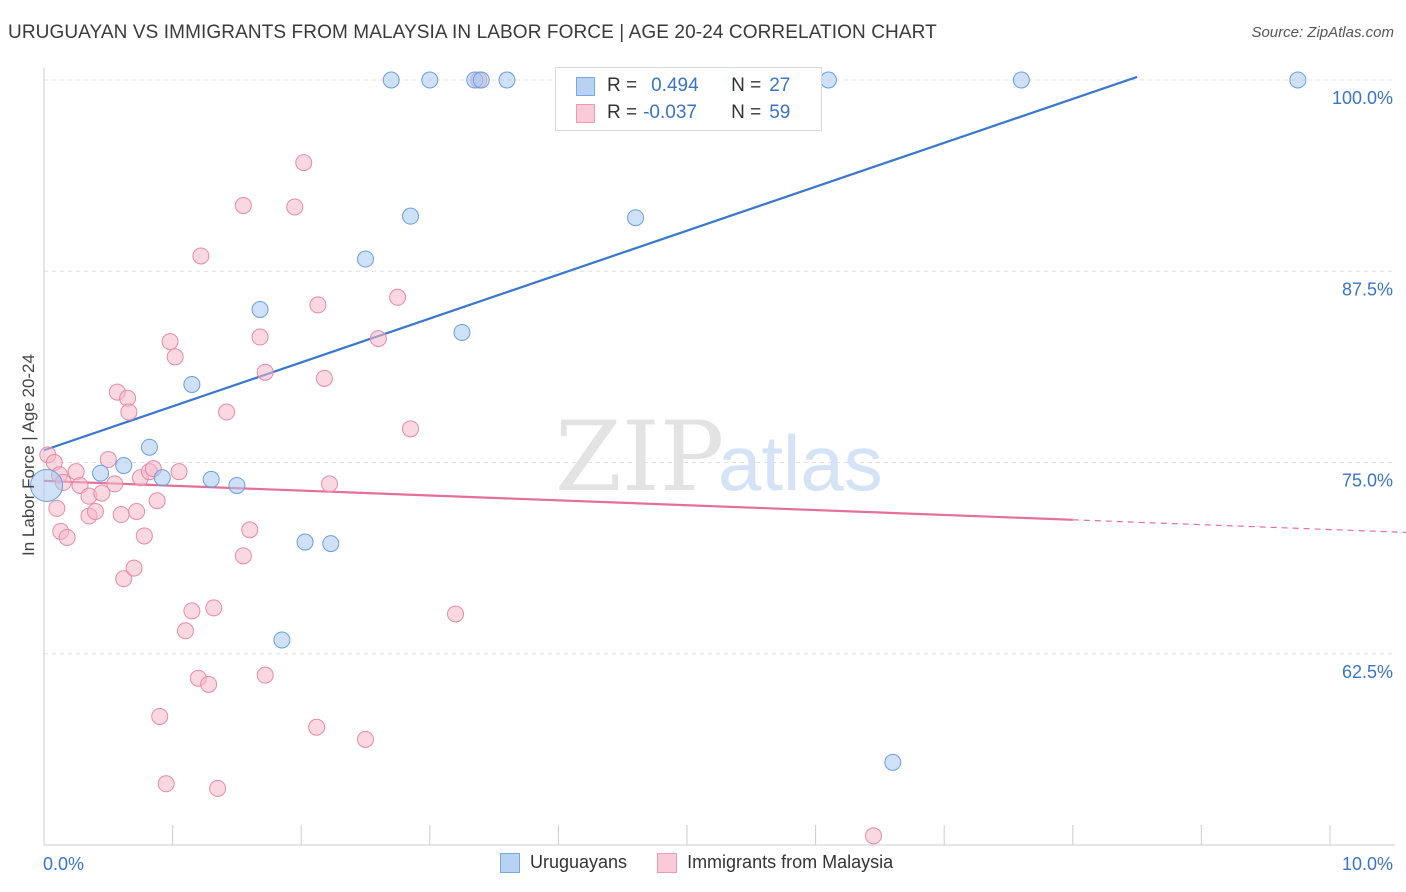  Describe the element at coordinates (28, 455) in the screenshot. I see `y-axis-label: In Labor Force | Age 20-24` at that location.